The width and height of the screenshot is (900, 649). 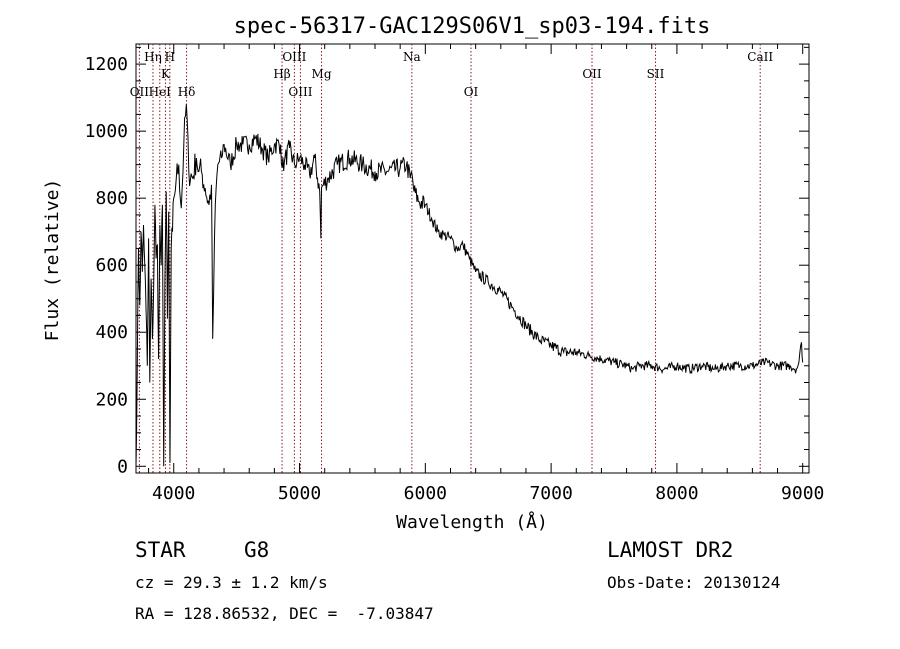 What do you see at coordinates (472, 26) in the screenshot?
I see `chart-title: spec-56317-GAC129S06V1_sp03-194.fits` at bounding box center [472, 26].